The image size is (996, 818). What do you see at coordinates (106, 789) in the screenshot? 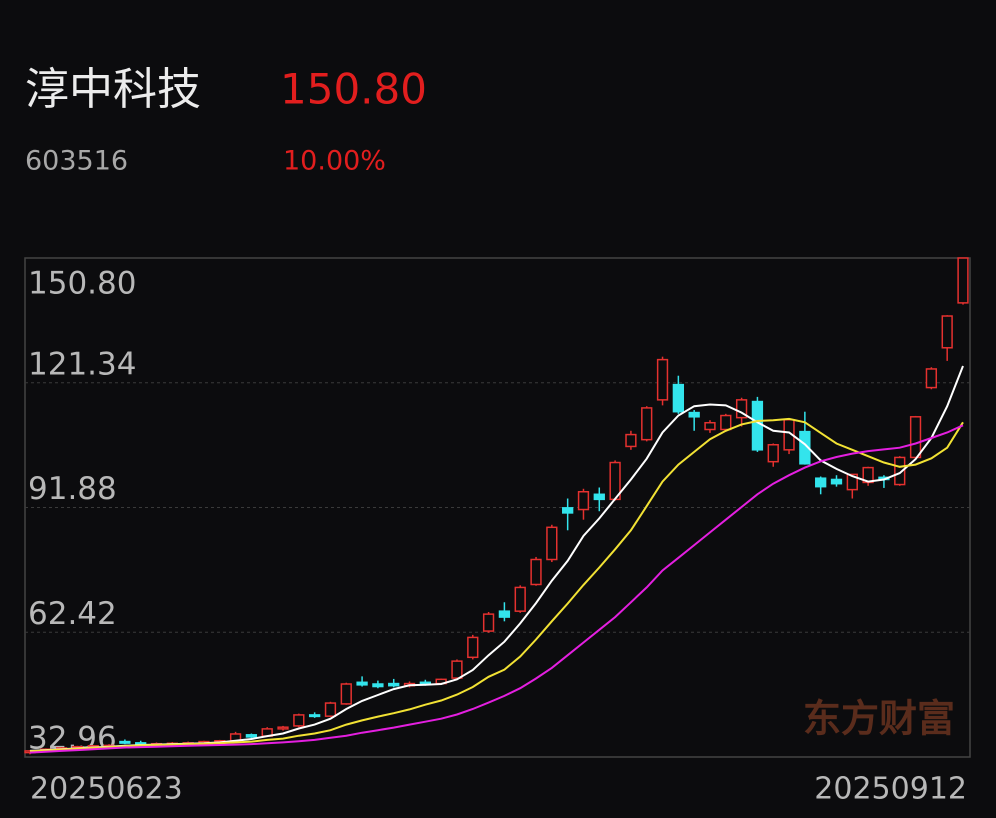
I see `x-tick-label: 20250623` at bounding box center [106, 789].